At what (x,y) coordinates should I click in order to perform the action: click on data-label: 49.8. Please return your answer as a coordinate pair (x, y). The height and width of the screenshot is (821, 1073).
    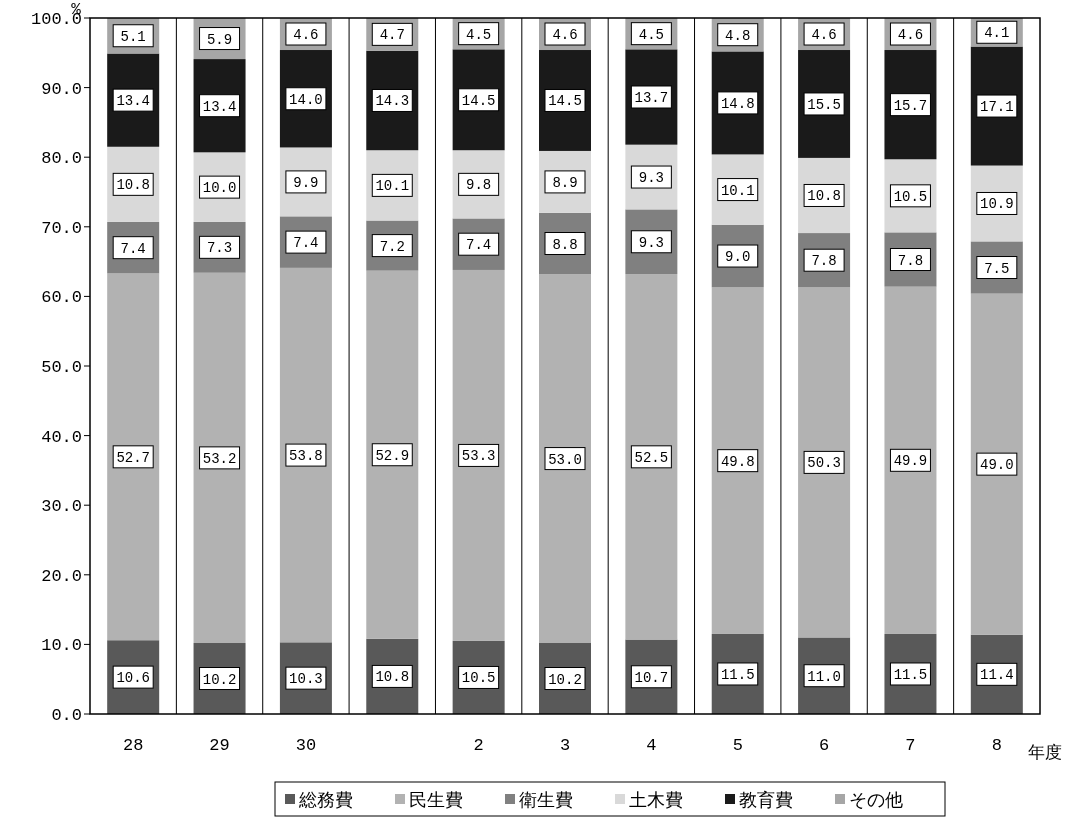
    Looking at the image, I should click on (737, 461).